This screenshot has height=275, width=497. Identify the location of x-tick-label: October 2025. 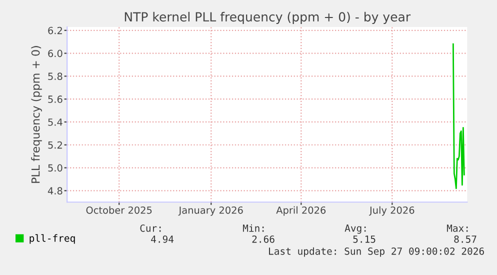
(119, 210).